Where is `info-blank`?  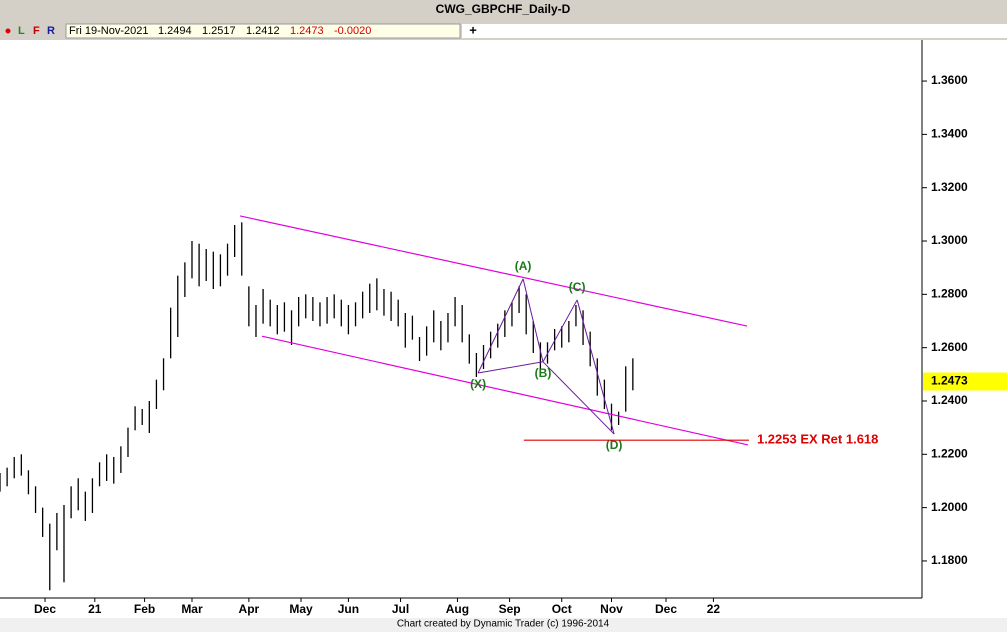 info-blank is located at coordinates (734, 31).